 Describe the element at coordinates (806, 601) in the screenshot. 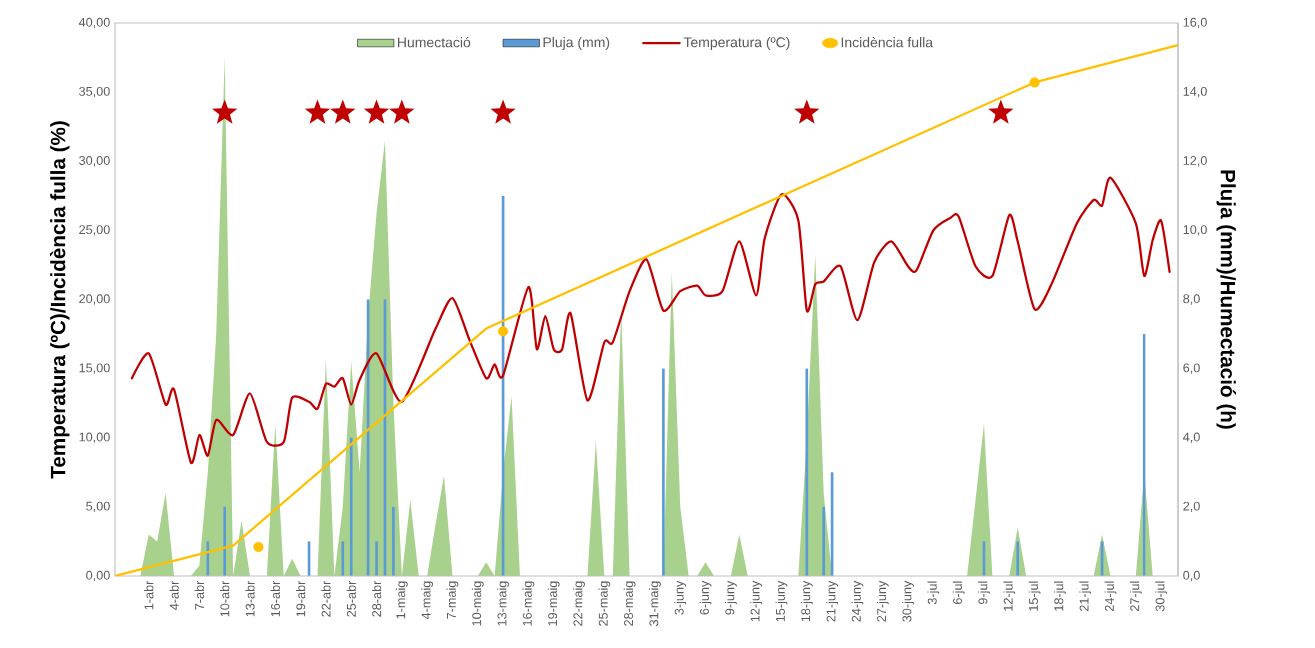

I see `x-tick-label: 18-juny` at that location.